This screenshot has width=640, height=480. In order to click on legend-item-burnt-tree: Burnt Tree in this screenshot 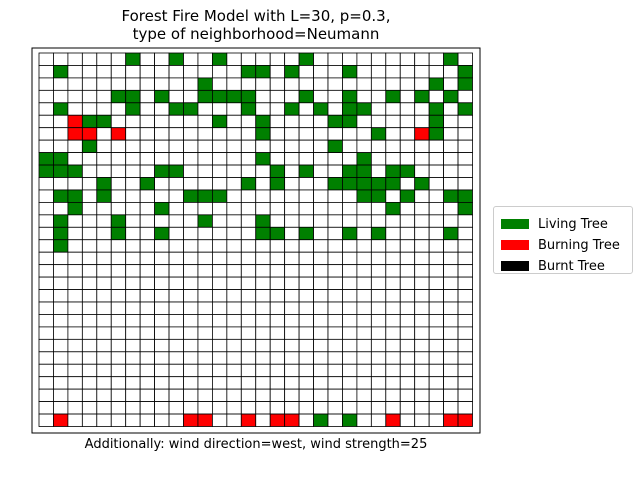, I will do `click(553, 266)`.